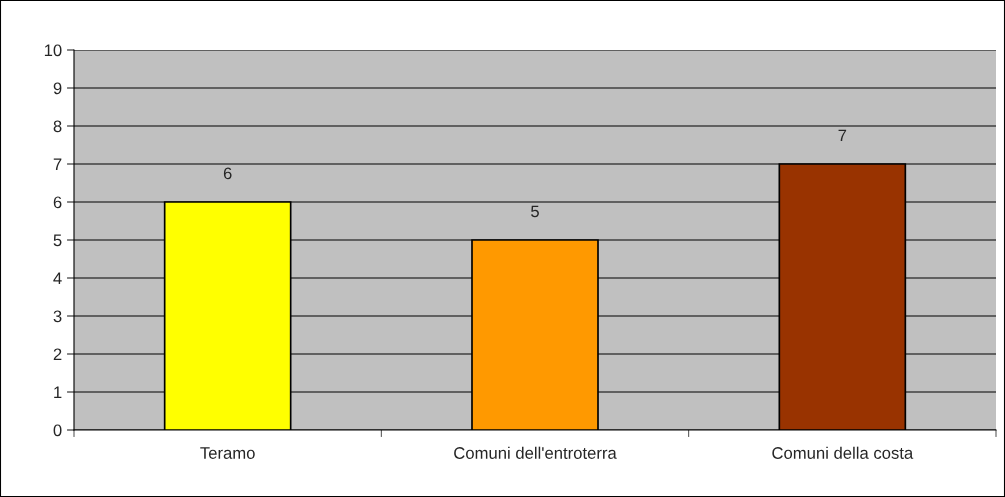  I want to click on y-tick-label: 8, so click(57, 126).